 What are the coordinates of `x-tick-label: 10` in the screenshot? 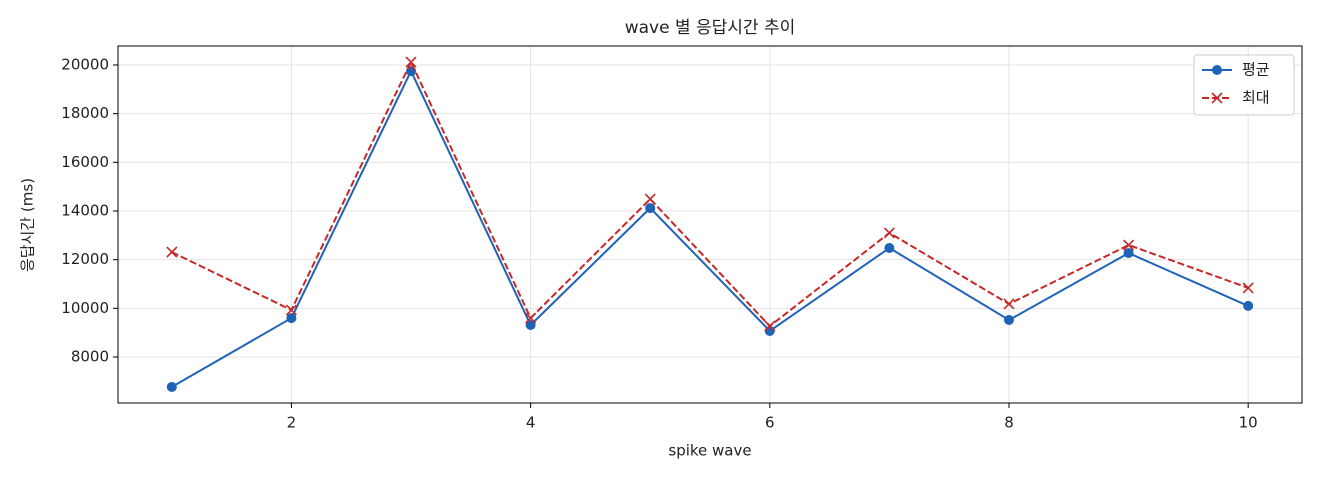 It's located at (1248, 423).